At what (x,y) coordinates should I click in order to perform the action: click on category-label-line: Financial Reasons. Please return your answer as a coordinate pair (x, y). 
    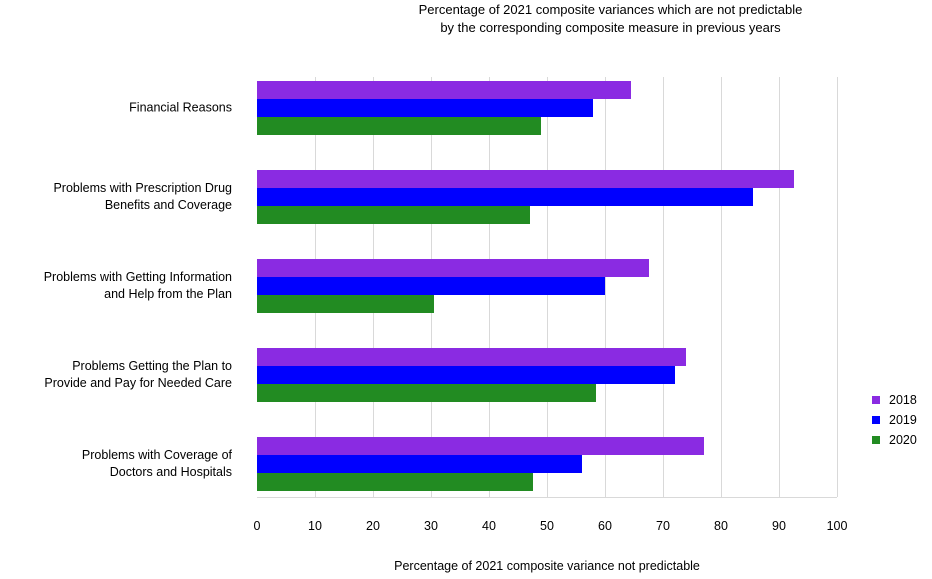
    Looking at the image, I should click on (180, 107).